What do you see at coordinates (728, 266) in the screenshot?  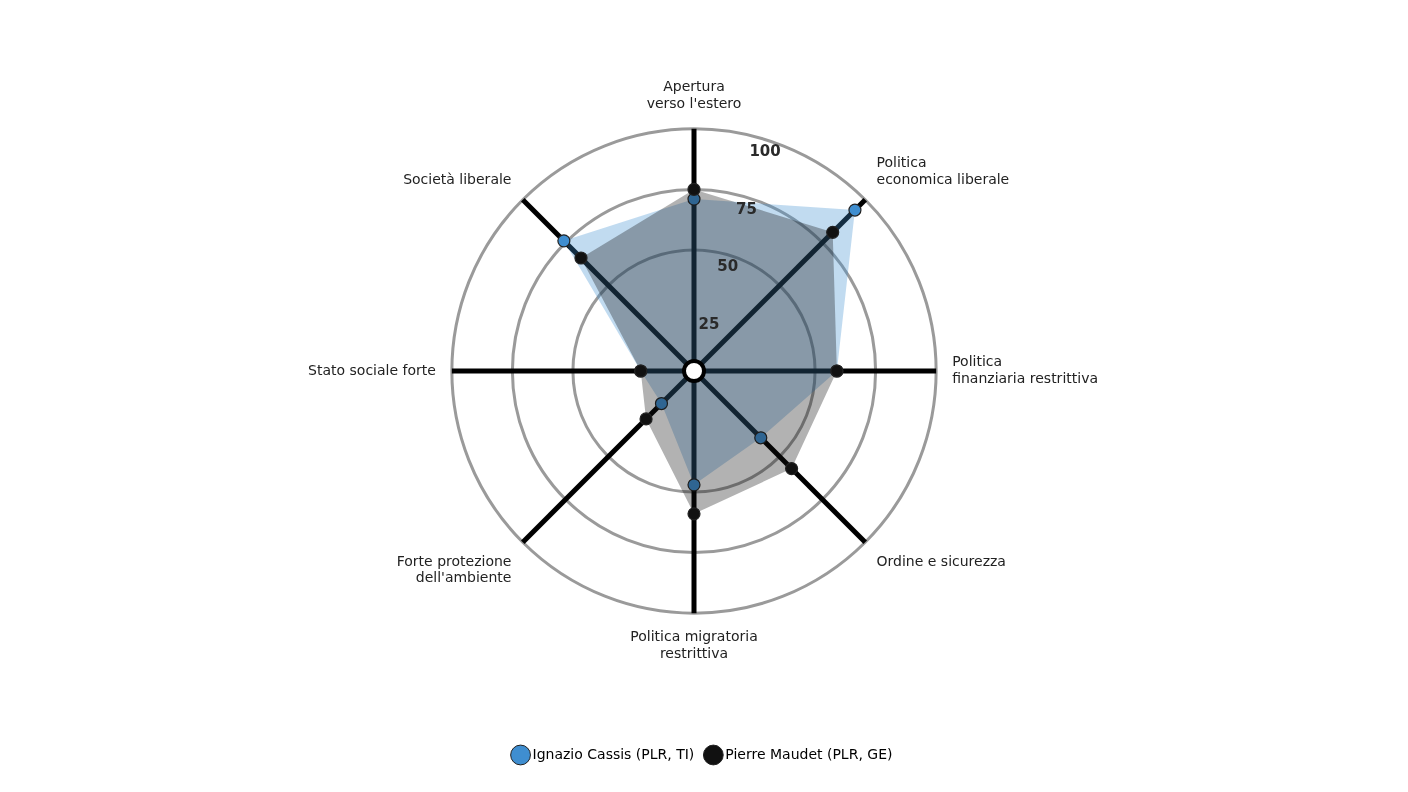 I see `y-tick-label: 50` at bounding box center [728, 266].